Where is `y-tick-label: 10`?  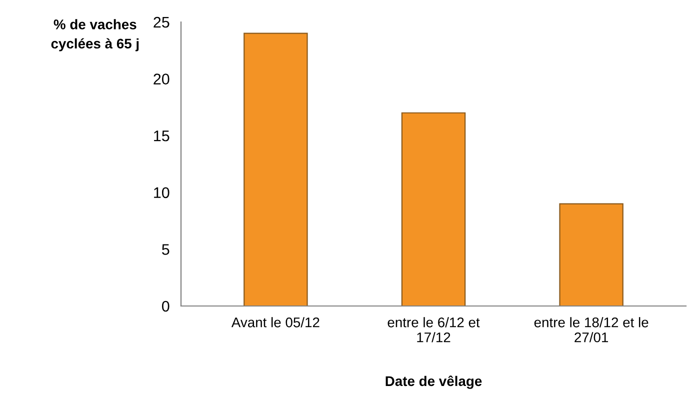
y-tick-label: 10 is located at coordinates (162, 192).